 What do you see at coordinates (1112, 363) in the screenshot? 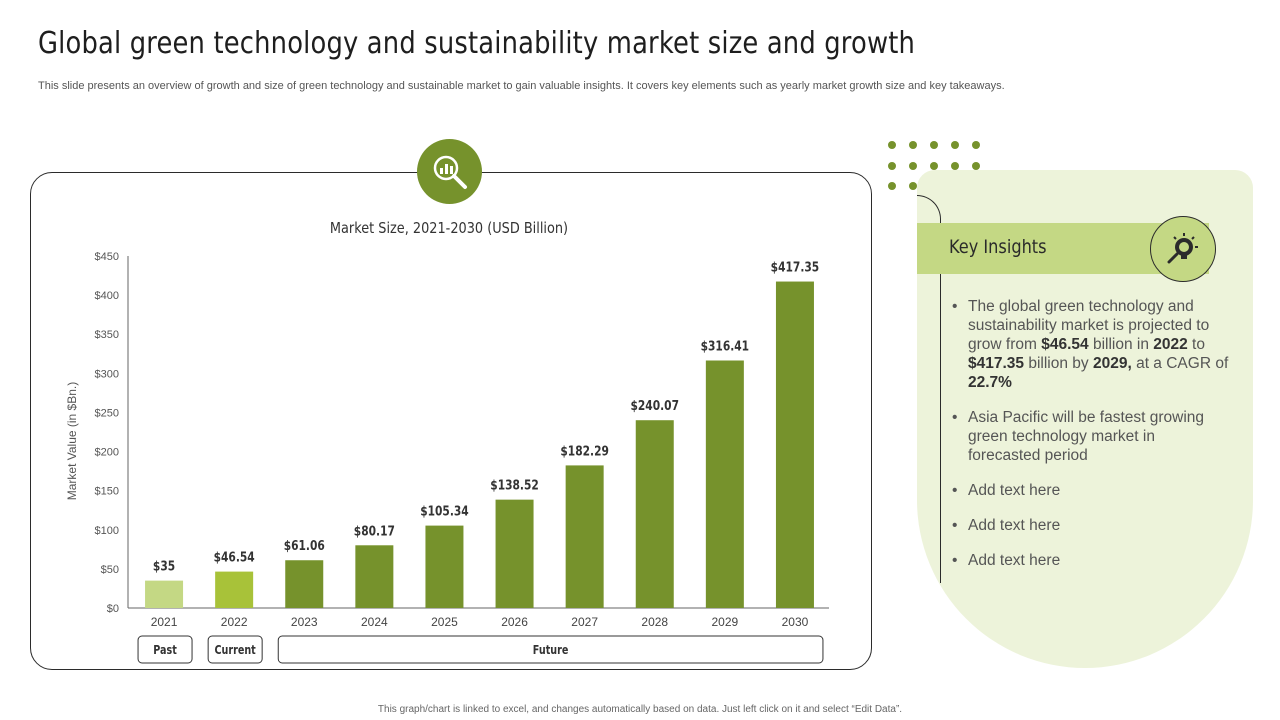
I see `insight-highlight: 2029,` at bounding box center [1112, 363].